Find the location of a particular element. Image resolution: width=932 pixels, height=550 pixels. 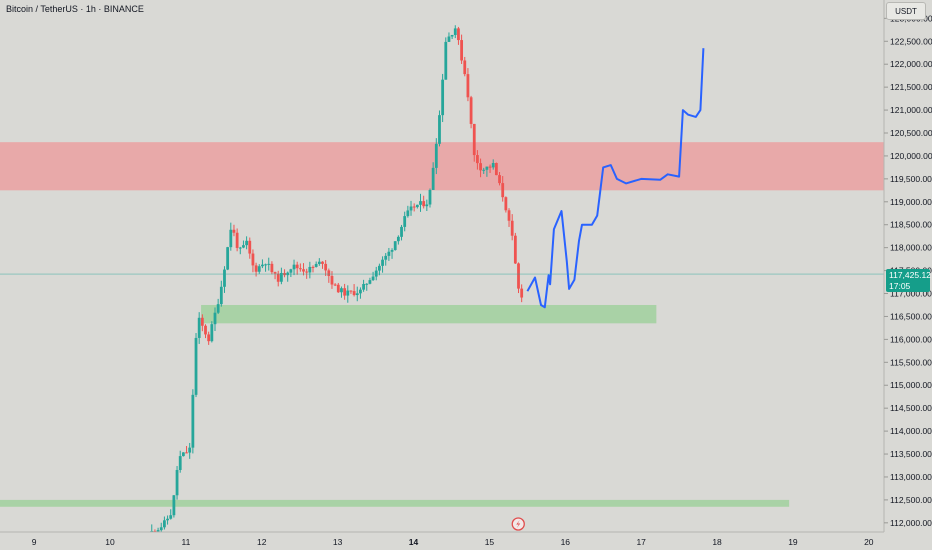

price-tick-label: 118,000.00 is located at coordinates (911, 248).